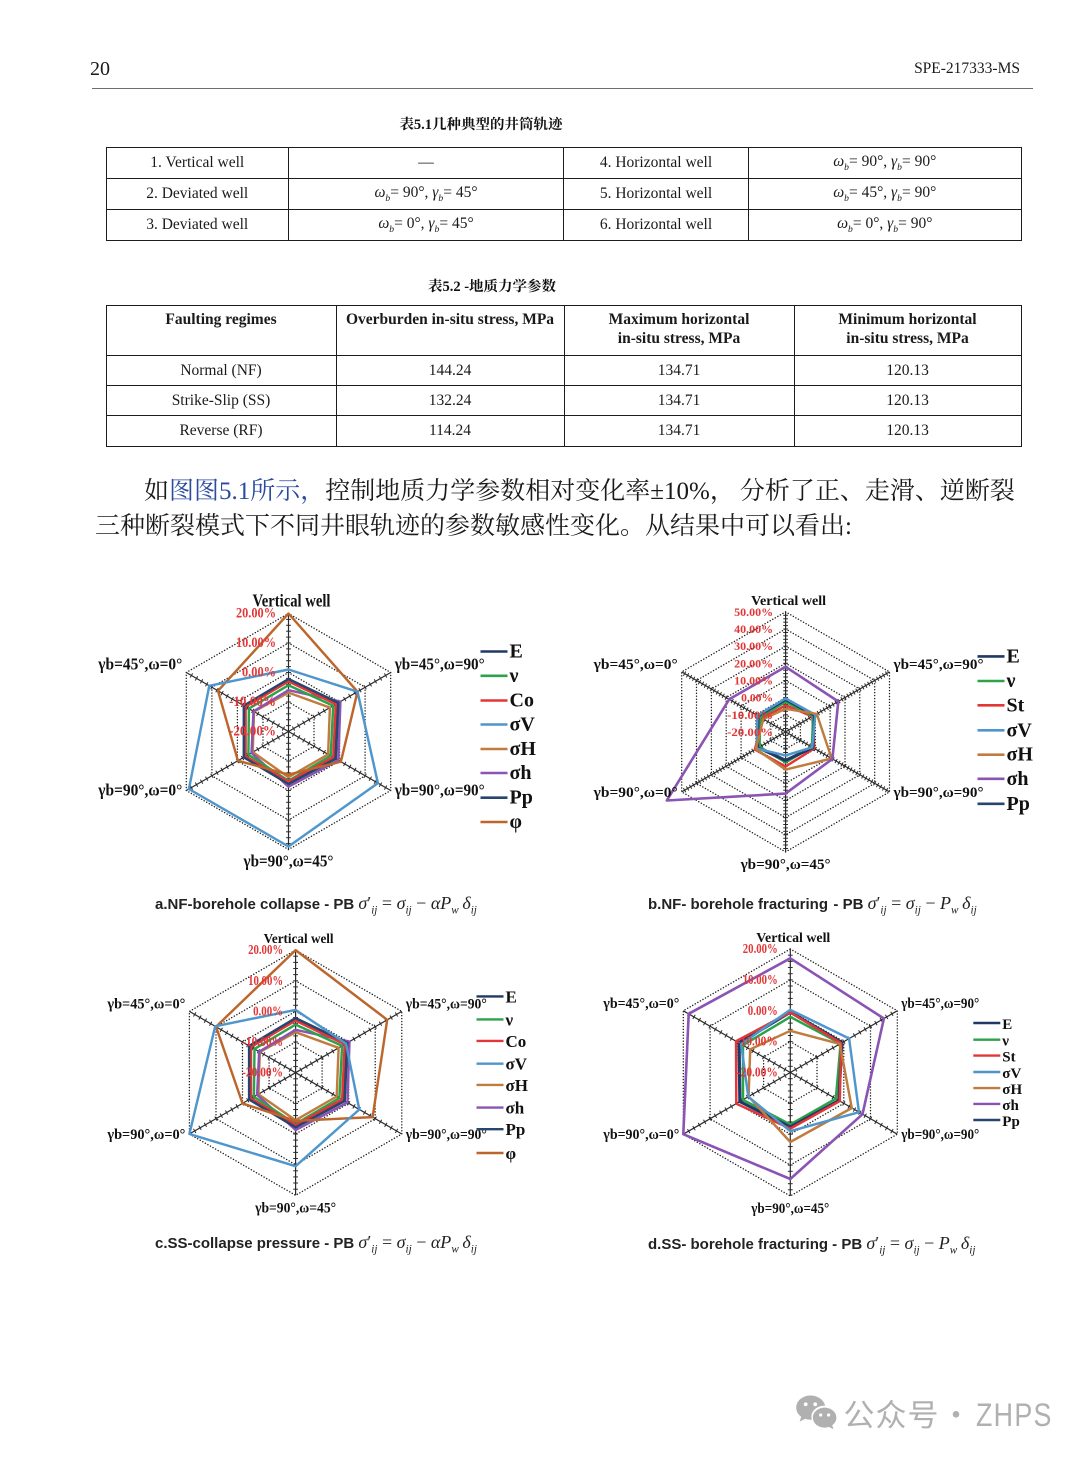  I want to click on svg-text: 50.00%, so click(753, 612).